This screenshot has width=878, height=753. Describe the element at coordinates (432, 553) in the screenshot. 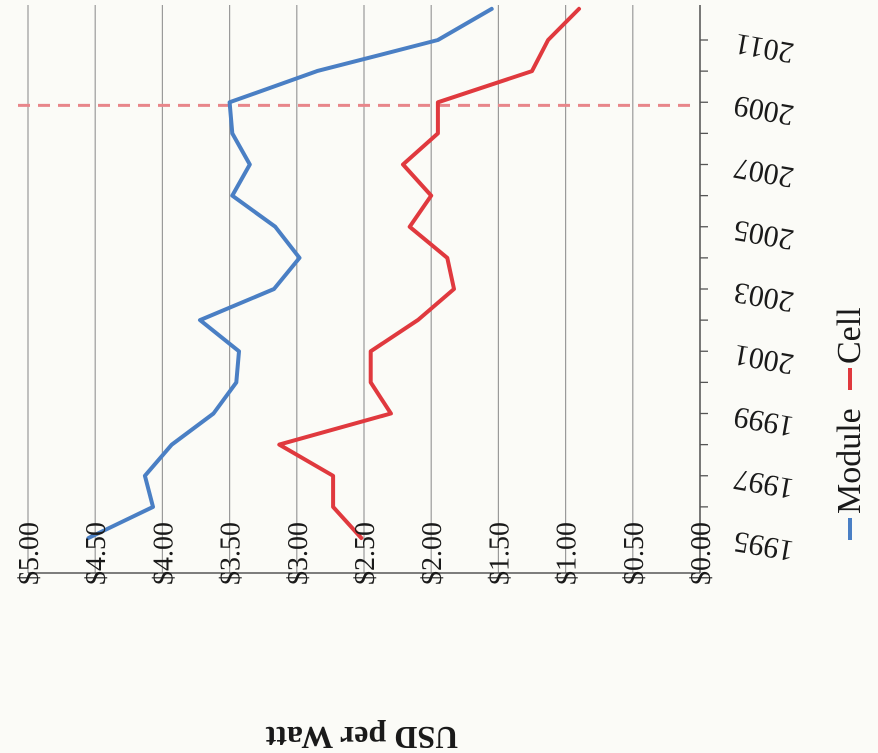

I see `y-tick-label: $2.00` at that location.